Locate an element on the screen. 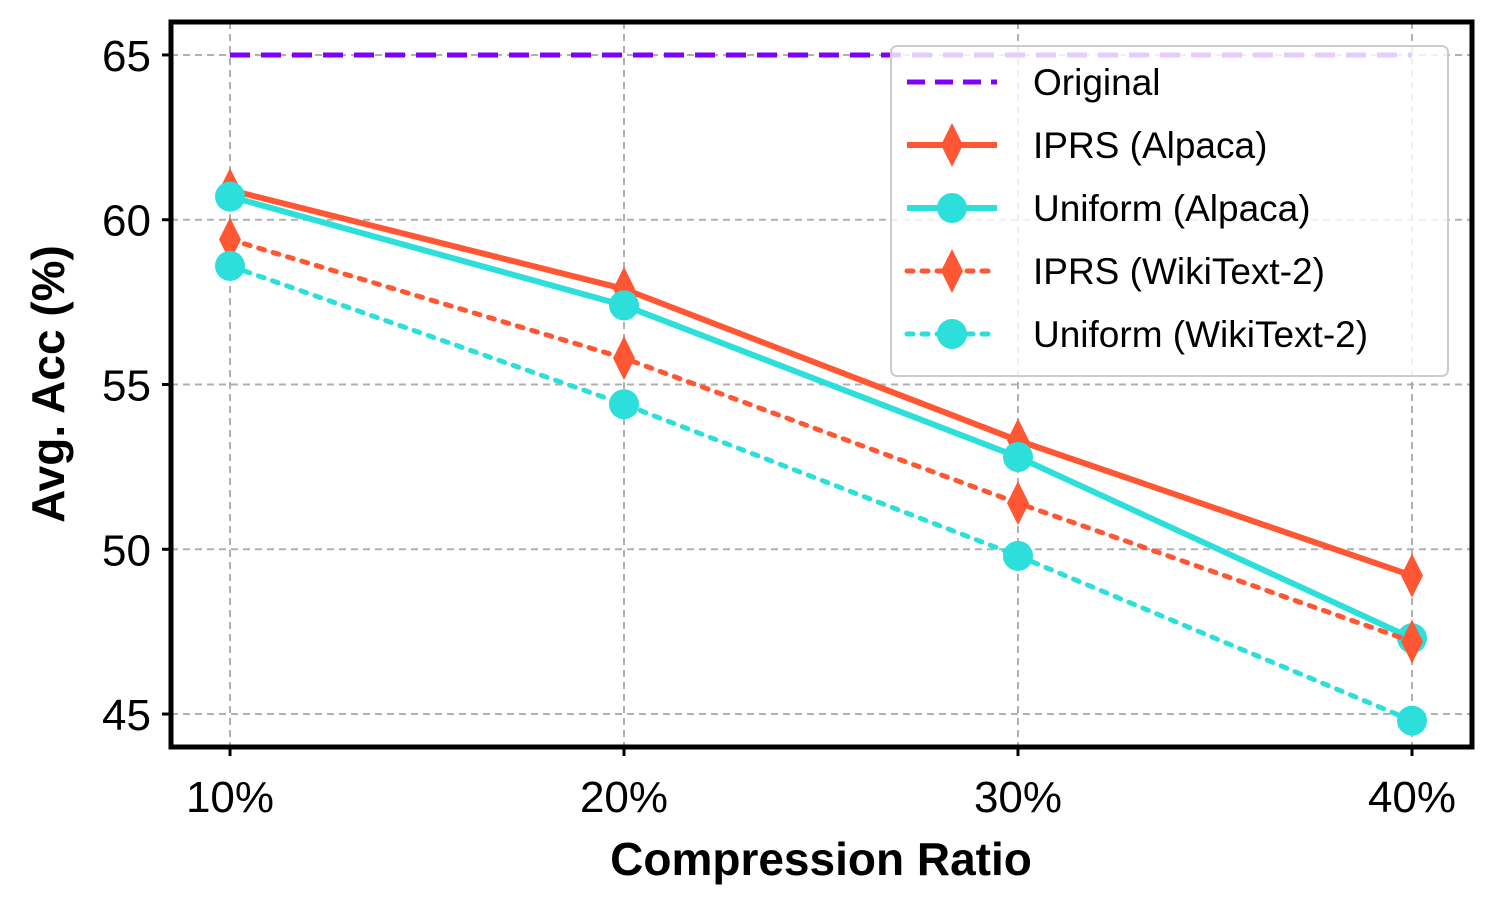  x-tick-label: 20% is located at coordinates (624, 797).